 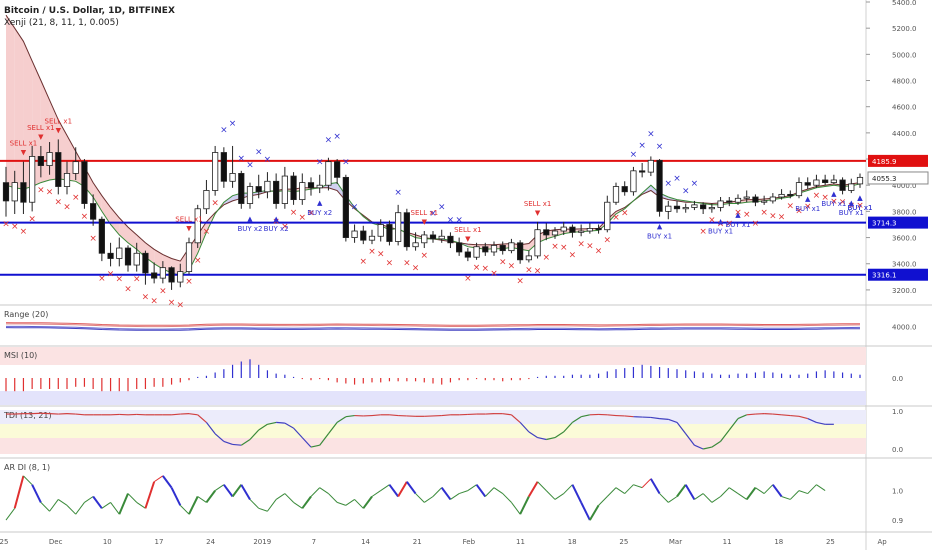 I want to click on time-tick-label: 2019, so click(x=262, y=542).